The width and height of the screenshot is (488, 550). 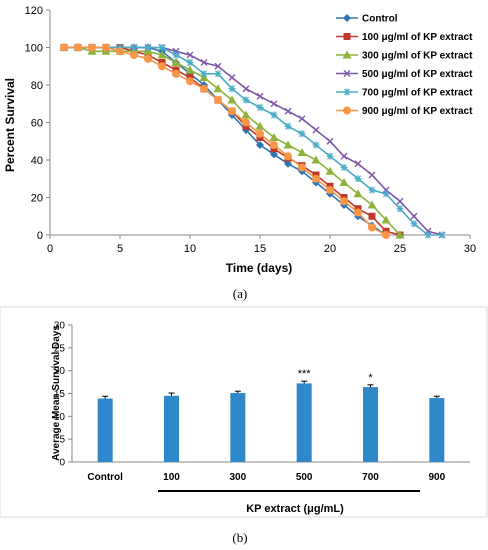 What do you see at coordinates (417, 56) in the screenshot?
I see `legend-label: 300 μg/ml of KP extract` at bounding box center [417, 56].